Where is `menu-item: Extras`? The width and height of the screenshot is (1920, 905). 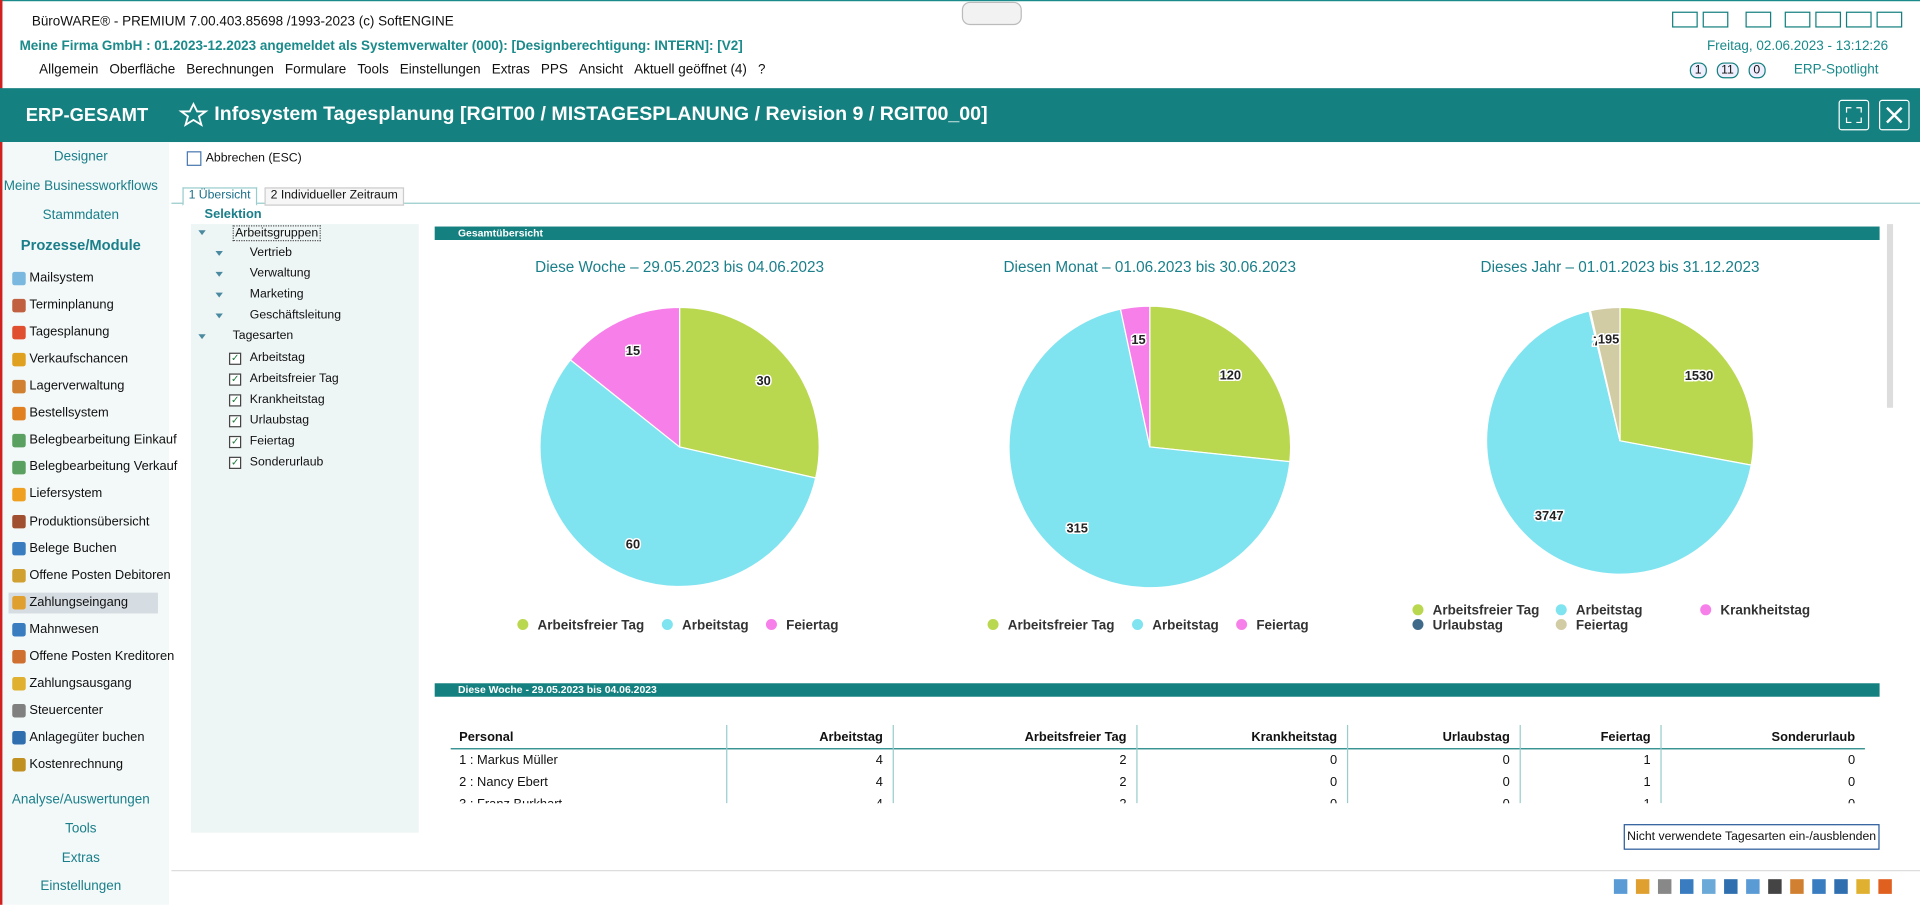 menu-item: Extras is located at coordinates (510, 70).